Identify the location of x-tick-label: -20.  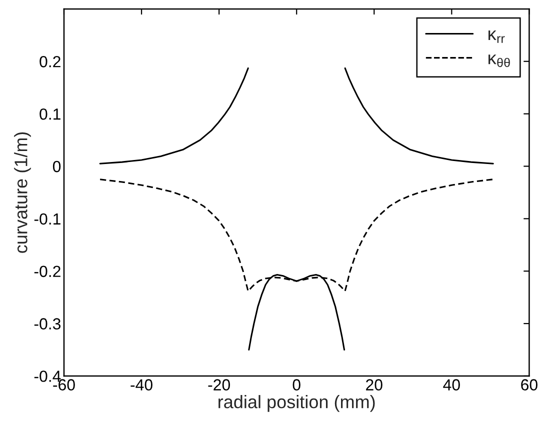
(219, 384).